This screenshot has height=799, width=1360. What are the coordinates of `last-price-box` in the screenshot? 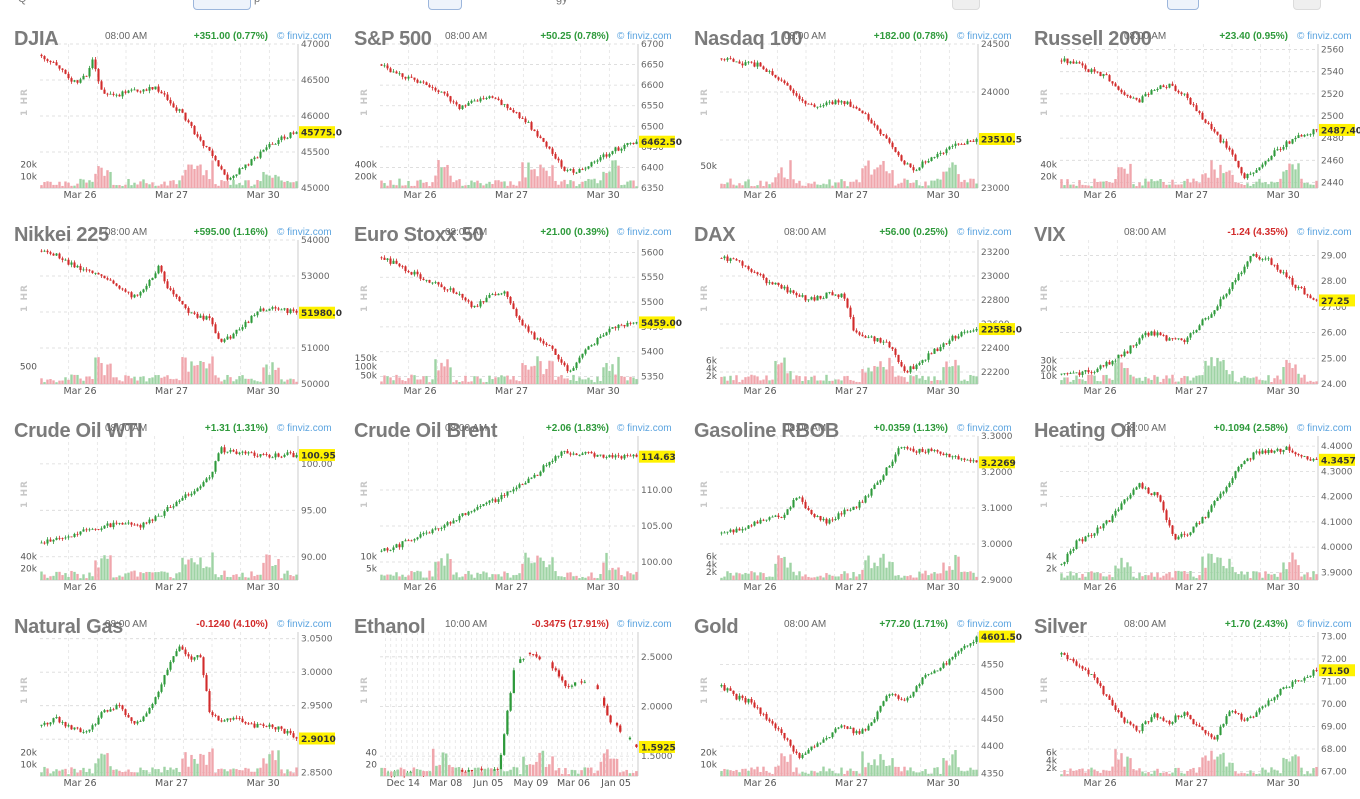 It's located at (997, 636).